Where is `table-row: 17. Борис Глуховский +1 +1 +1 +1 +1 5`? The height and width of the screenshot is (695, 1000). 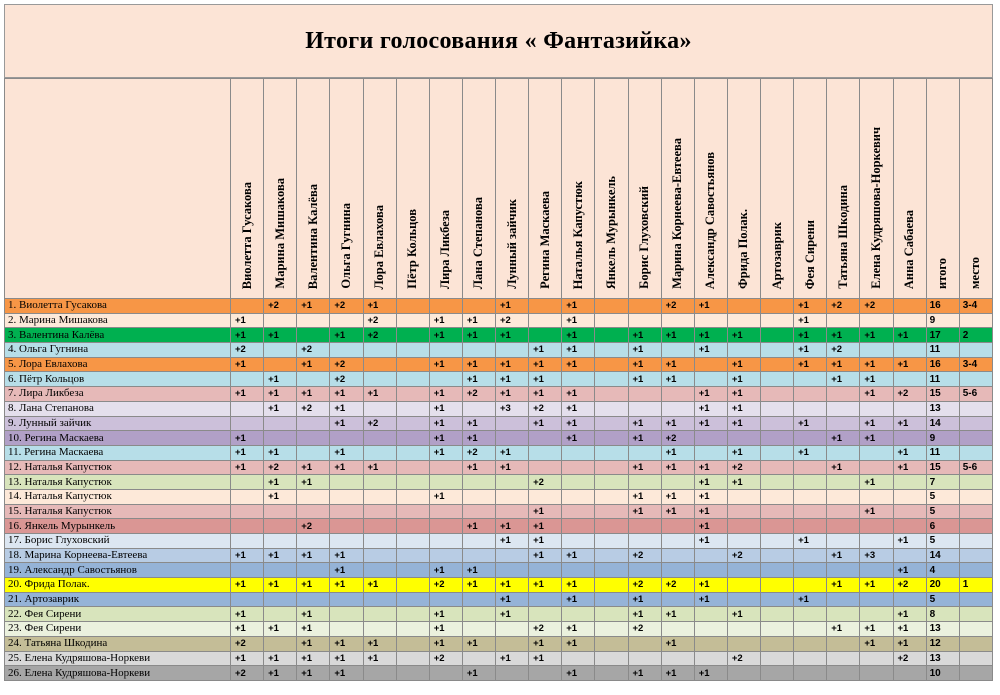
table-row: 17. Борис Глуховский +1 +1 +1 +1 +1 5 is located at coordinates (499, 541).